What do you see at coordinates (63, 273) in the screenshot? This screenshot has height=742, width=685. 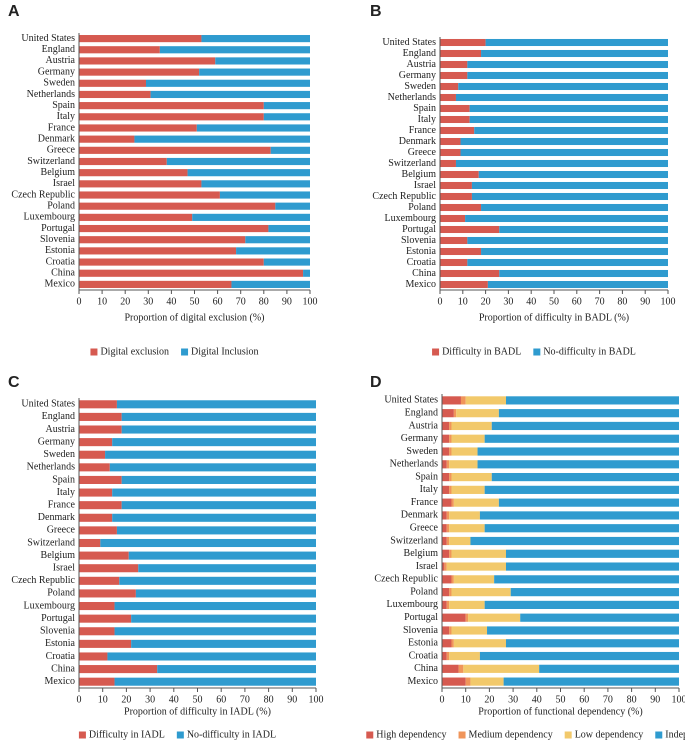 I see `y-tick-label: China` at bounding box center [63, 273].